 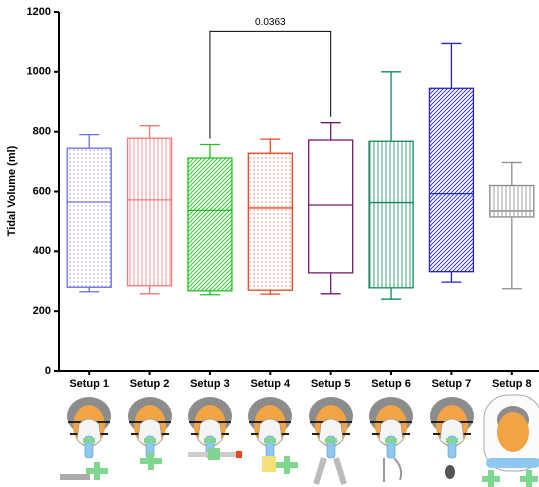 What do you see at coordinates (42, 191) in the screenshot?
I see `y-tick-label: 600` at bounding box center [42, 191].